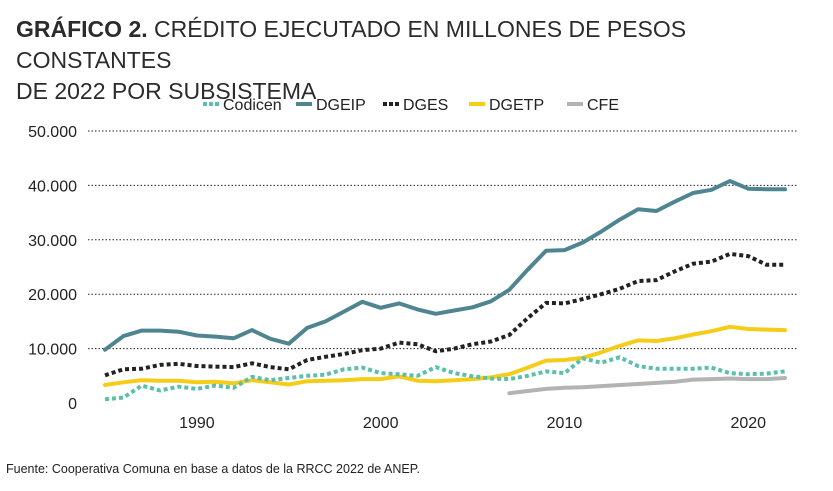 The width and height of the screenshot is (833, 491). I want to click on y-tick-label: 10.000, so click(52, 350).